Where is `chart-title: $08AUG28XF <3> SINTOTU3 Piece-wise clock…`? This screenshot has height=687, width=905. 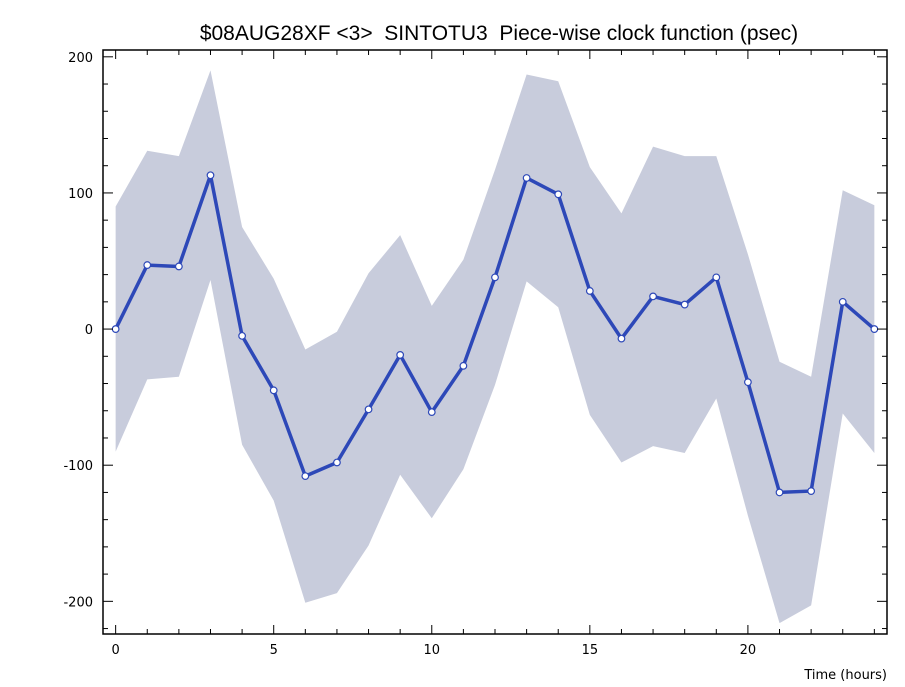 chart-title: $08AUG28XF <3> SINTOTU3 Piece-wise clock… is located at coordinates (499, 33).